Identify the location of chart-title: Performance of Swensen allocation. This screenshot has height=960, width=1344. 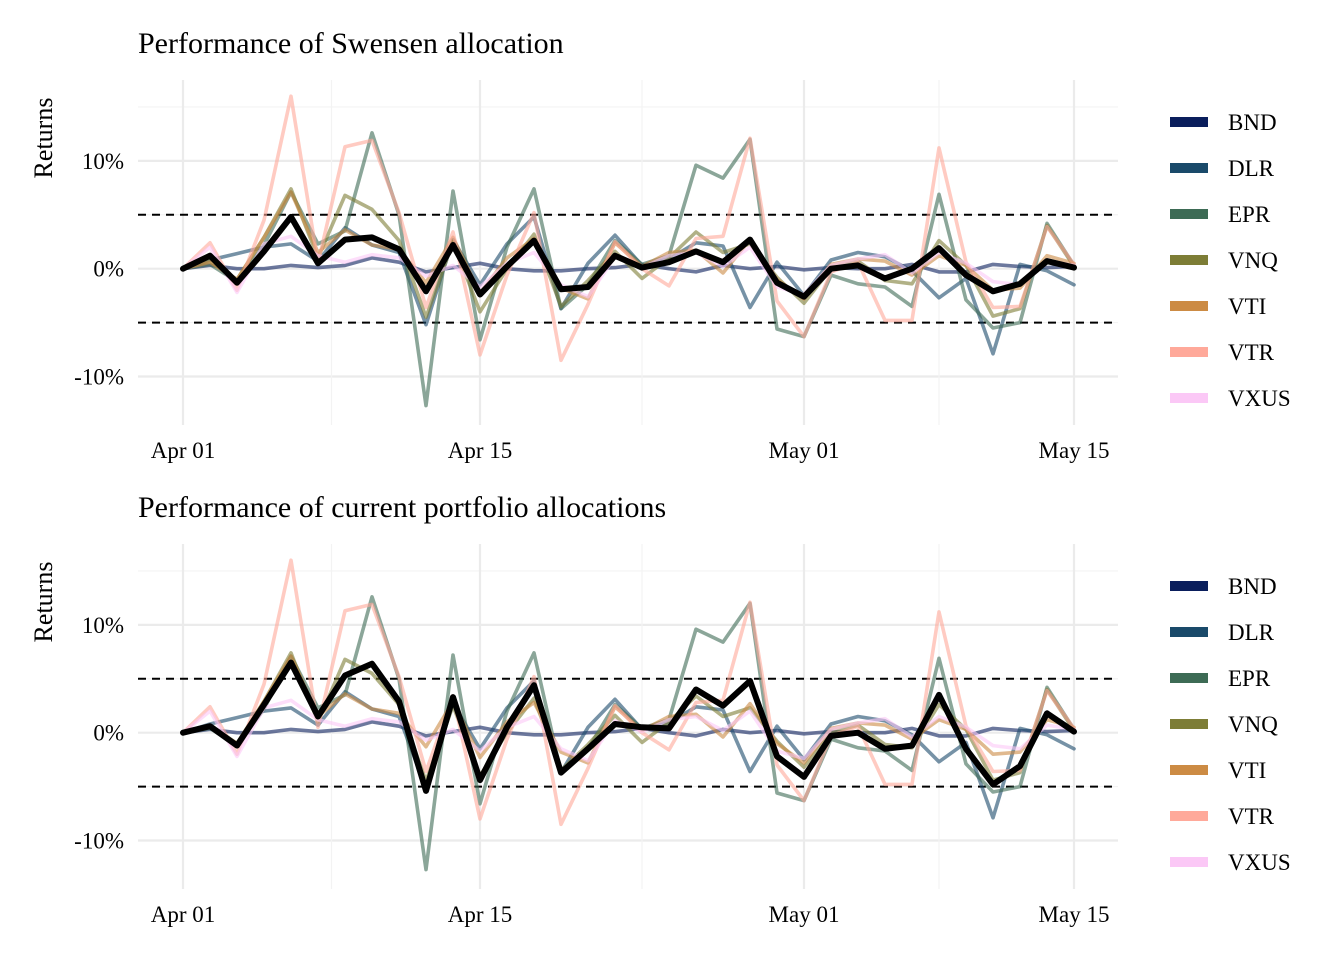
(351, 43).